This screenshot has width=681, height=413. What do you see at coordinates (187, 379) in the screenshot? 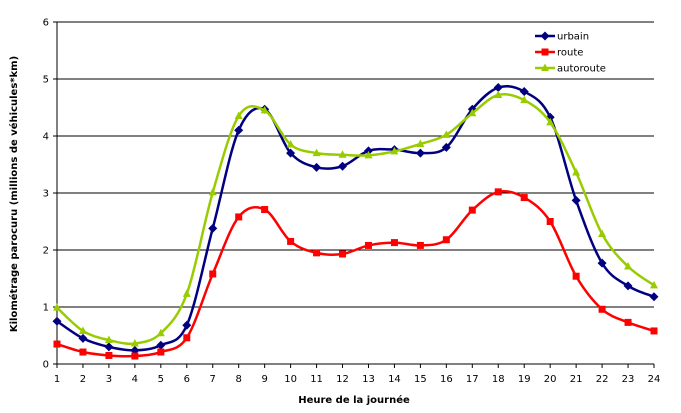
I see `x-tick-label: 6` at bounding box center [187, 379].